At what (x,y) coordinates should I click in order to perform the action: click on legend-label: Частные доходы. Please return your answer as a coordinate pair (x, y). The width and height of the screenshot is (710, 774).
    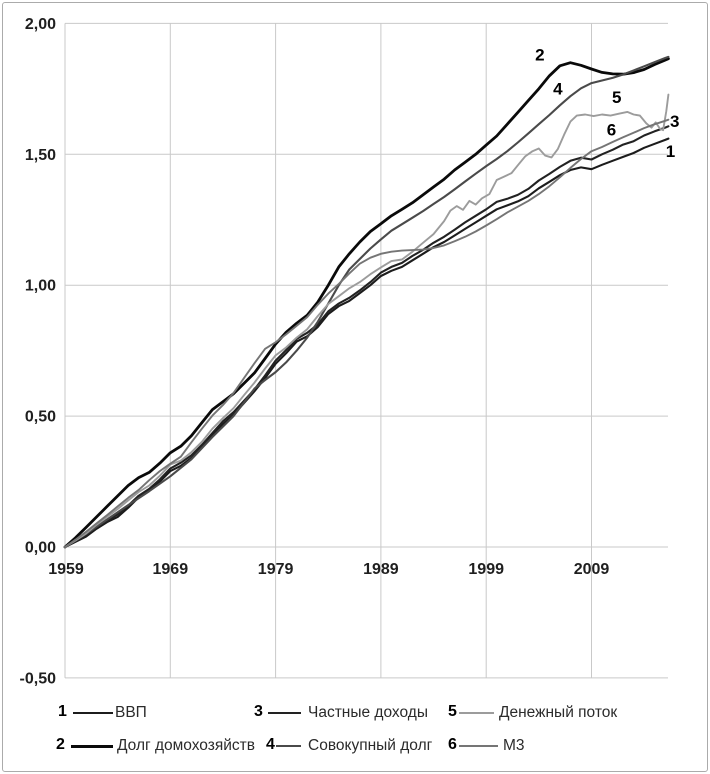
    Looking at the image, I should click on (368, 712).